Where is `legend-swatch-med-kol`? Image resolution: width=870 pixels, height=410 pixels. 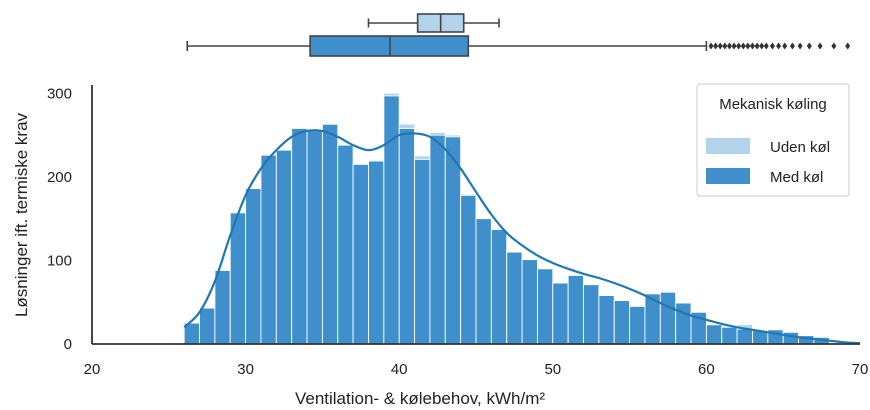 legend-swatch-med-kol is located at coordinates (728, 176).